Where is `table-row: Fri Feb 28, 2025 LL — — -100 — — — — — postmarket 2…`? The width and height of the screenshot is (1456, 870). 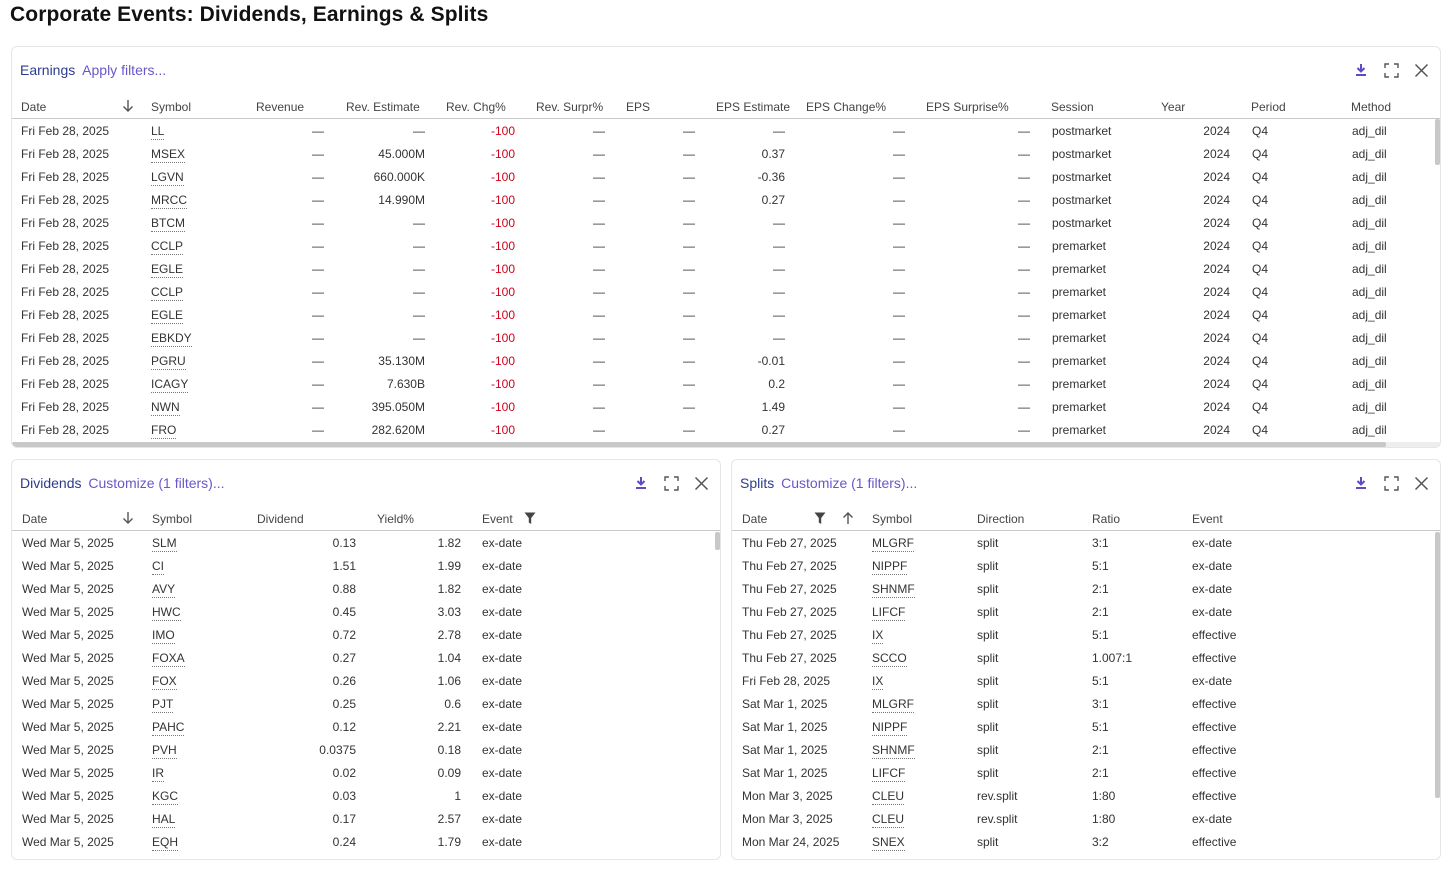 table-row: Fri Feb 28, 2025 LL — — -100 — — — — — postmarket 2… is located at coordinates (726, 131).